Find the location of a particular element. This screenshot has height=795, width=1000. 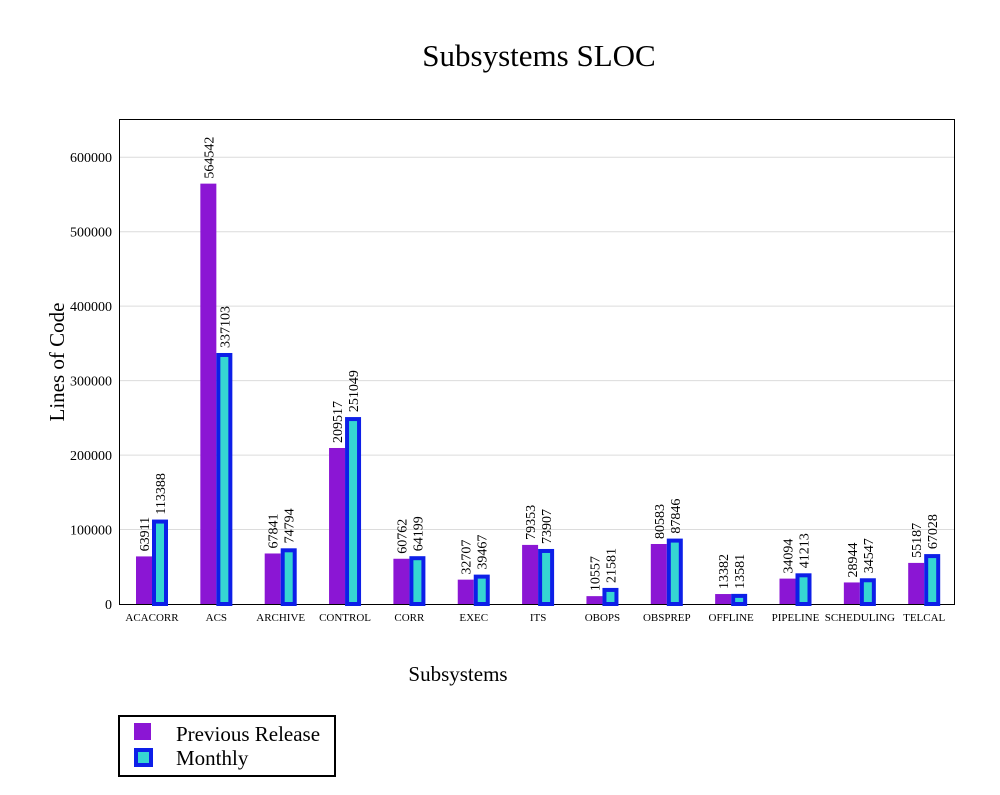

x-tick-label: ACACORR is located at coordinates (152, 618).